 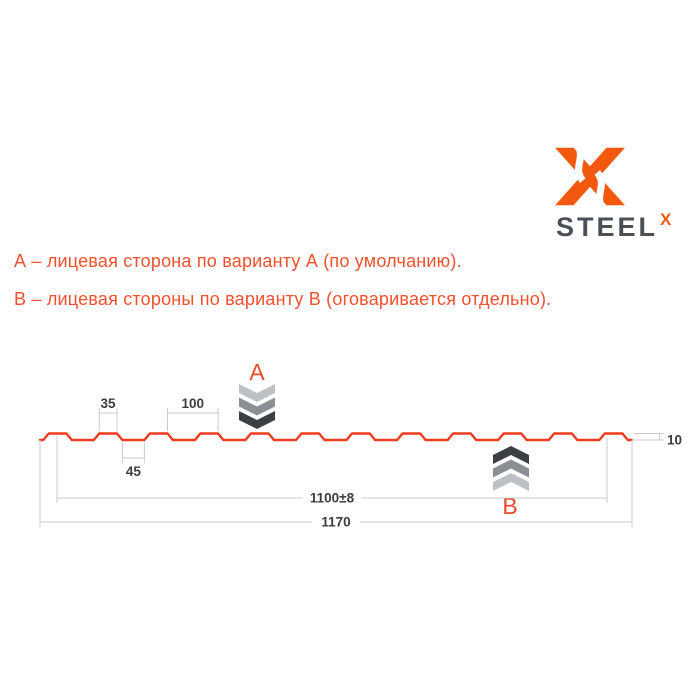 I want to click on logo-s-cut-lower, so click(x=599, y=188).